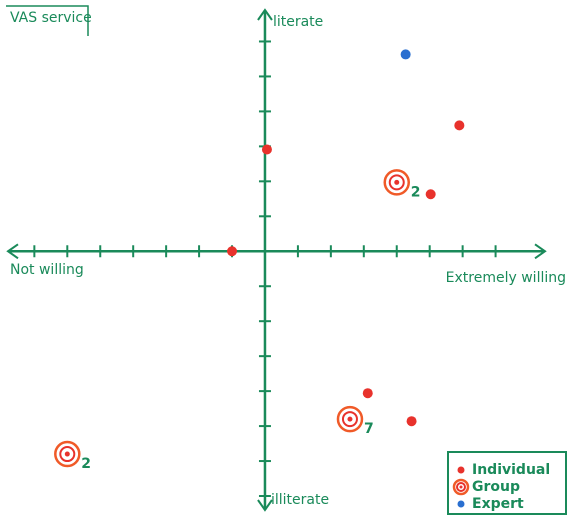  I want to click on x-right-label: Extremely willing, so click(506, 278).